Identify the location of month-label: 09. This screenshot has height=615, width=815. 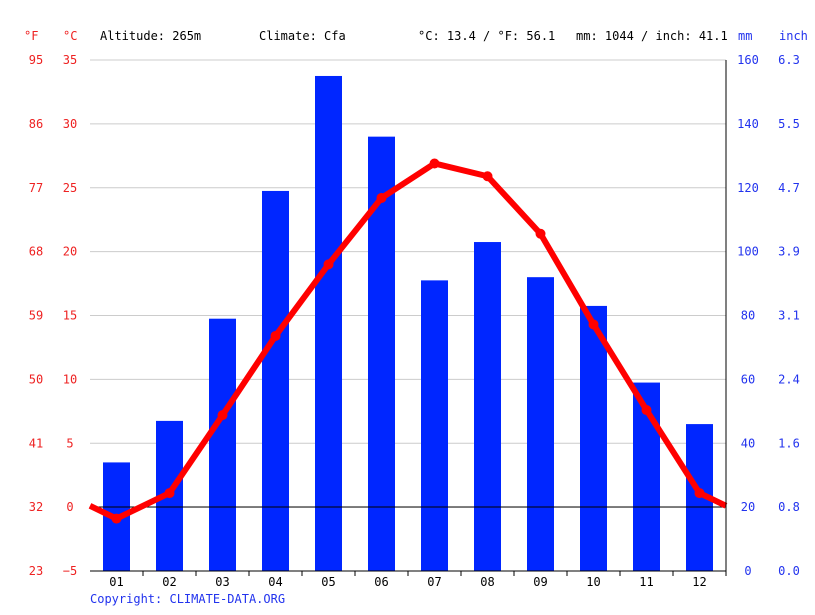
(540, 582).